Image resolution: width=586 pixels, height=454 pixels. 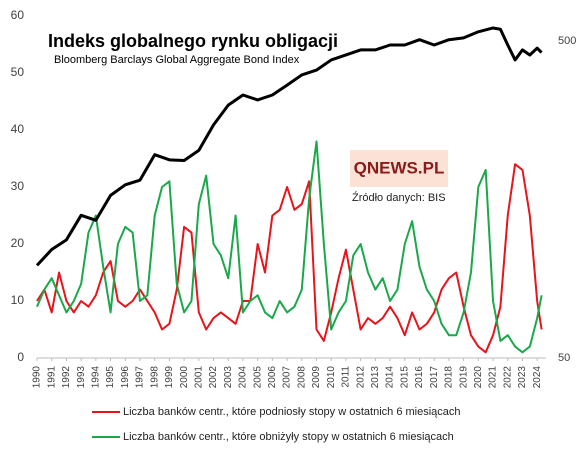 What do you see at coordinates (493, 377) in the screenshot?
I see `x-tick-label: 2021` at bounding box center [493, 377].